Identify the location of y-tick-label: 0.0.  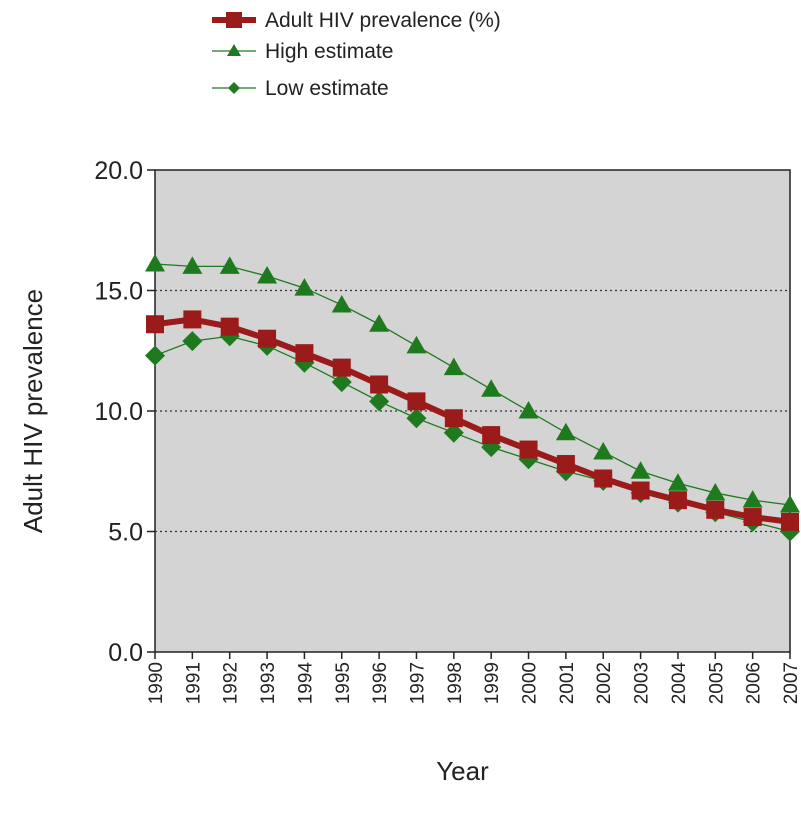
(125, 653).